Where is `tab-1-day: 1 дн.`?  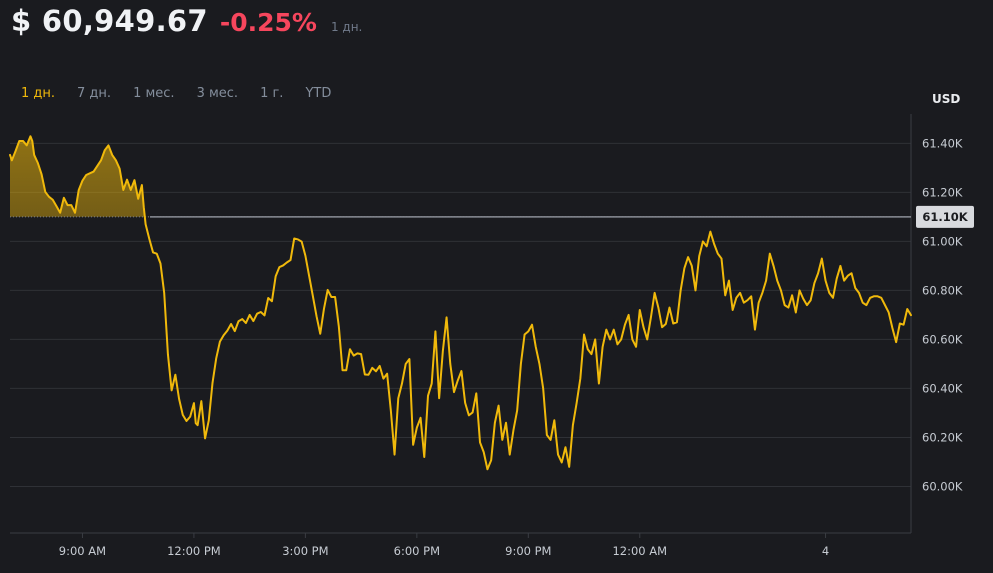 tab-1-day: 1 дн. is located at coordinates (38, 93).